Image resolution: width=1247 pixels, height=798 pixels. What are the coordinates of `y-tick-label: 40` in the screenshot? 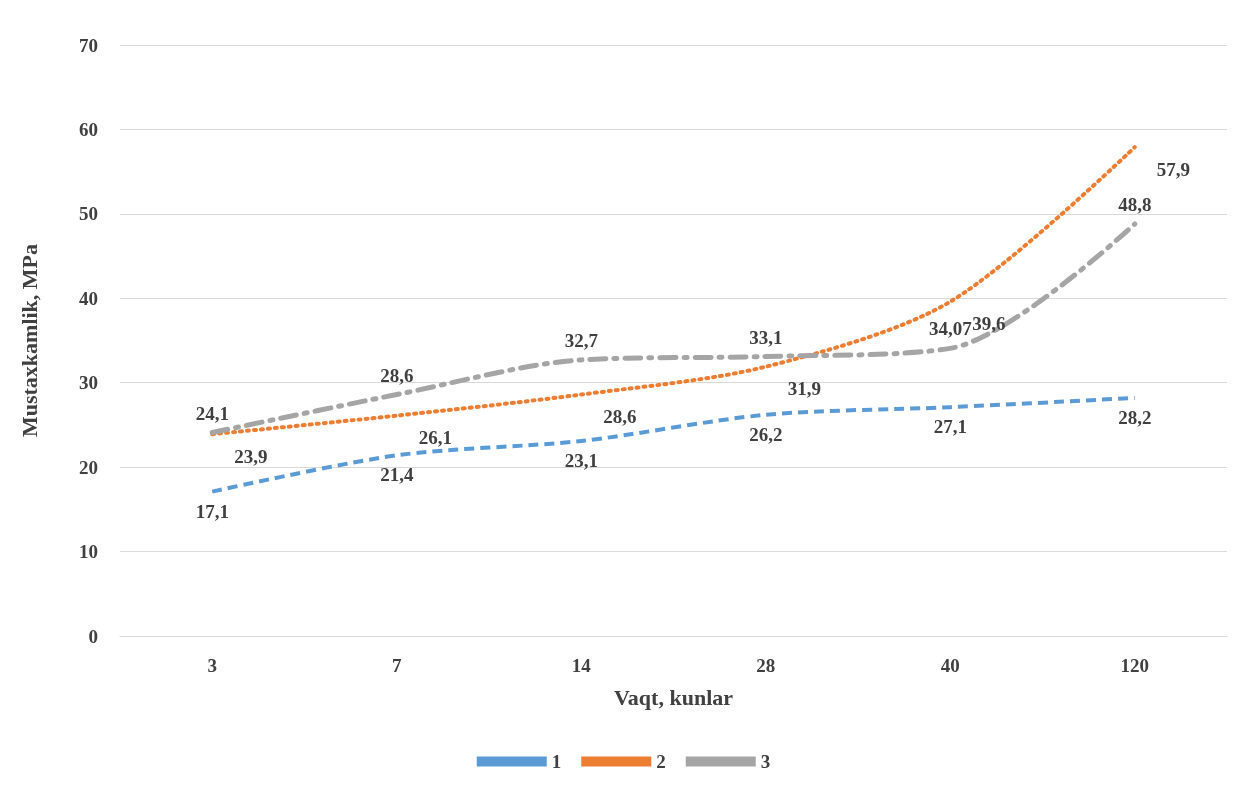 It's located at (88, 298).